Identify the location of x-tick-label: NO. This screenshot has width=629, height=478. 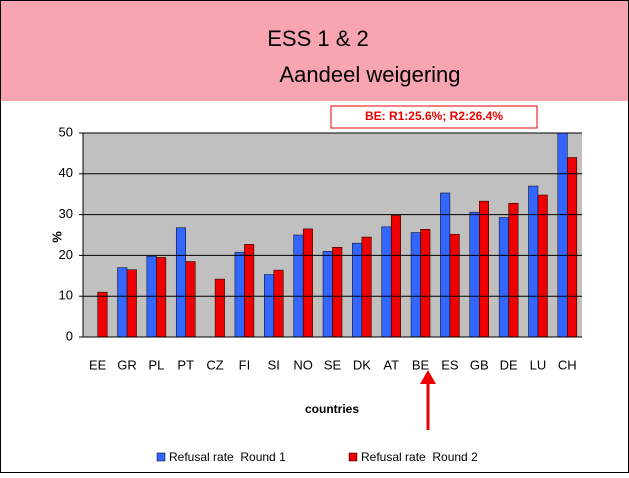
(303, 364).